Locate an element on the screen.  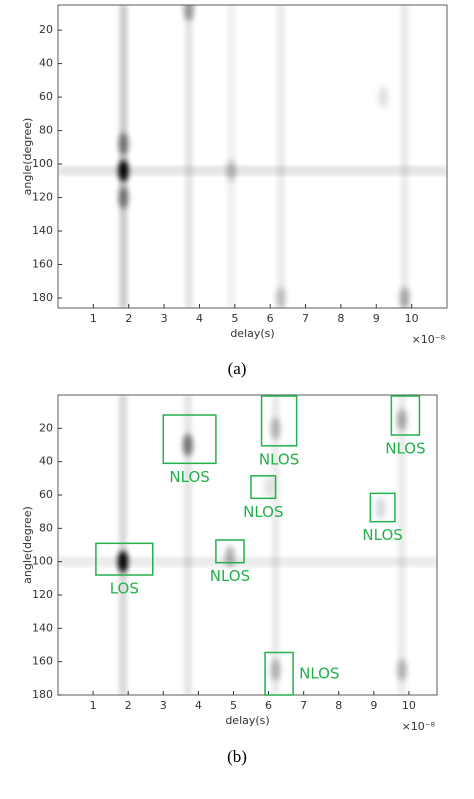
annotation-label: LOS is located at coordinates (124, 589).